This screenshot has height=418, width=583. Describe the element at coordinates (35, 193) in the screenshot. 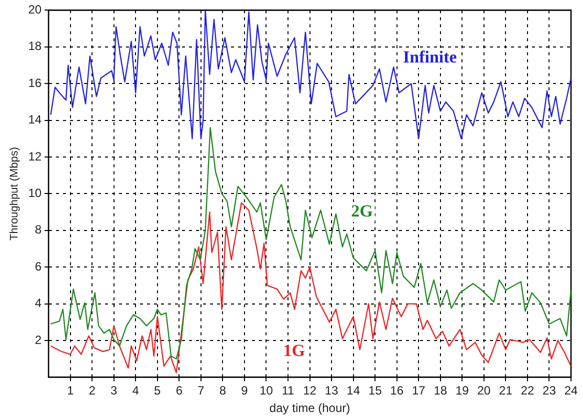

I see `y-tick-label: 10` at that location.